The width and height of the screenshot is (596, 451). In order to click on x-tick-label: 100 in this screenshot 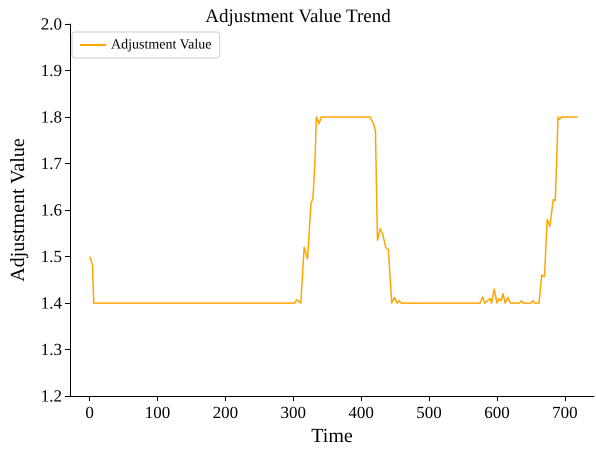, I will do `click(157, 412)`.